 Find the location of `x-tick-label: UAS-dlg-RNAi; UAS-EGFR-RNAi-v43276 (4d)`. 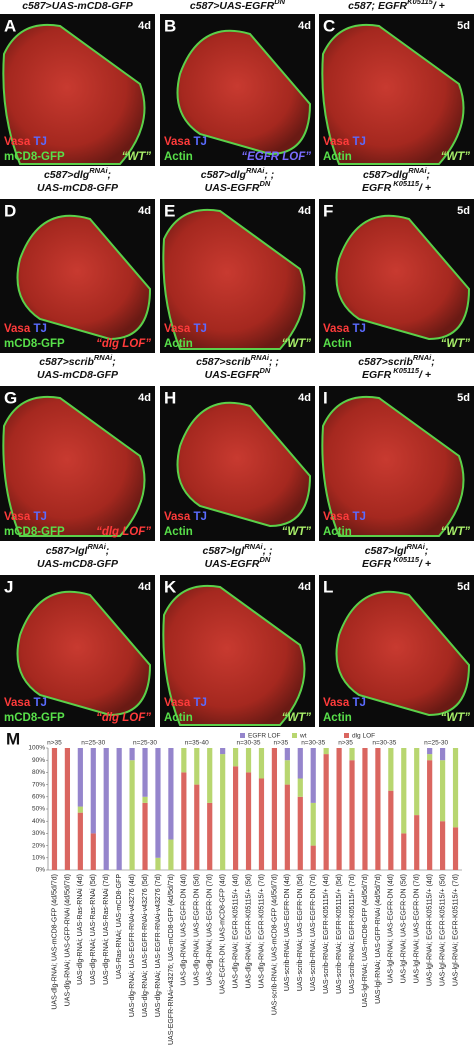

x-tick-label: UAS-dlg-RNAi; UAS-EGFR-RNAi-v43276 (4d) is located at coordinates (132, 945).